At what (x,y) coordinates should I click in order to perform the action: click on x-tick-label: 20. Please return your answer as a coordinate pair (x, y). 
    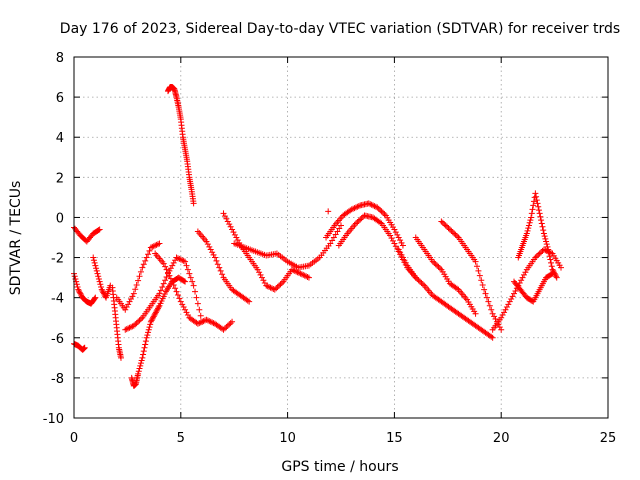
    Looking at the image, I should click on (501, 438).